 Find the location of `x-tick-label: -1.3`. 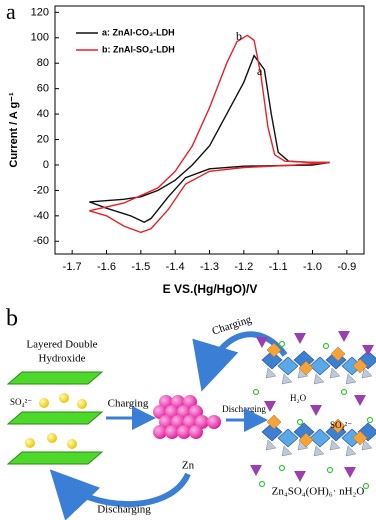

x-tick-label: -1.3 is located at coordinates (209, 267).